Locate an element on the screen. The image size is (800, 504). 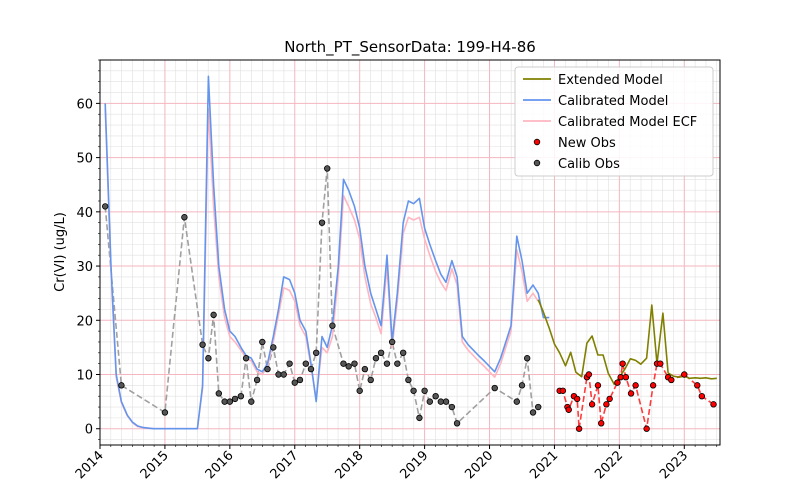
y-tick-label: 60 is located at coordinates (84, 104).